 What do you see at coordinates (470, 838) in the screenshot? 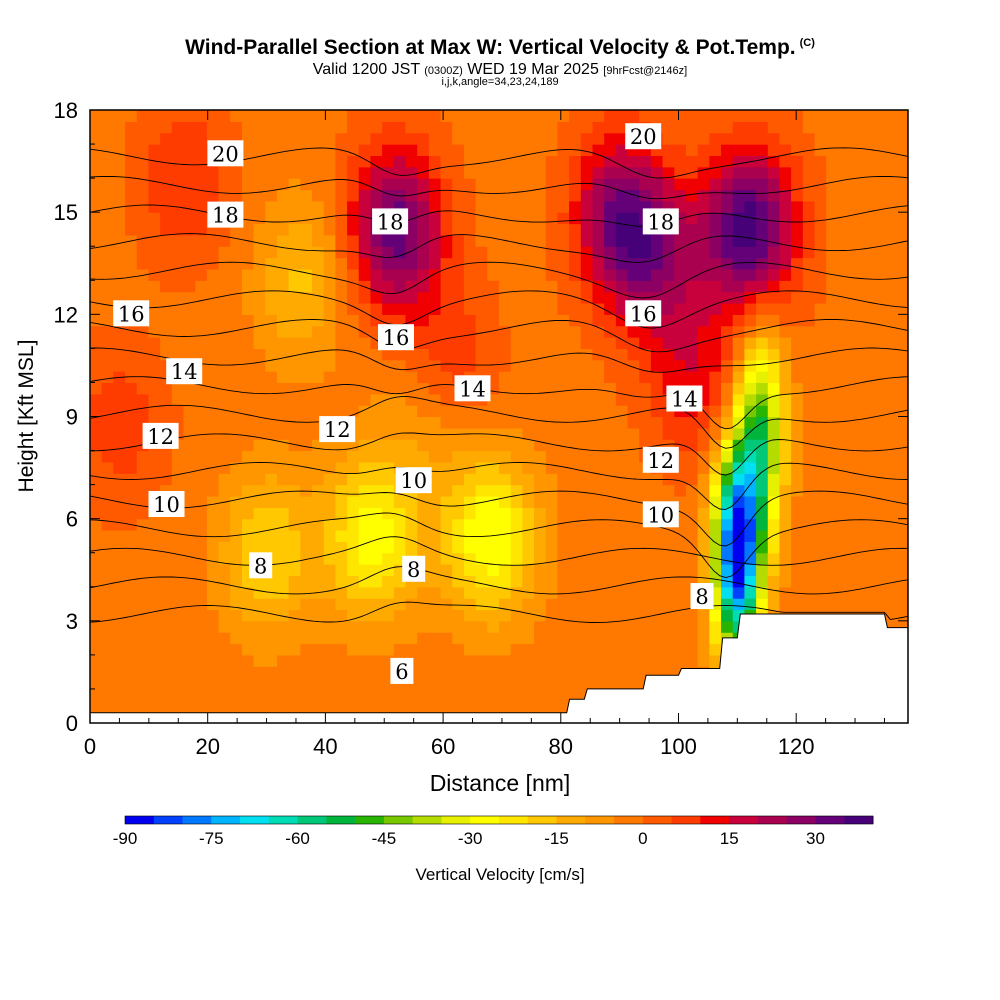
I see `colorbar-tick-label: -30` at bounding box center [470, 838].